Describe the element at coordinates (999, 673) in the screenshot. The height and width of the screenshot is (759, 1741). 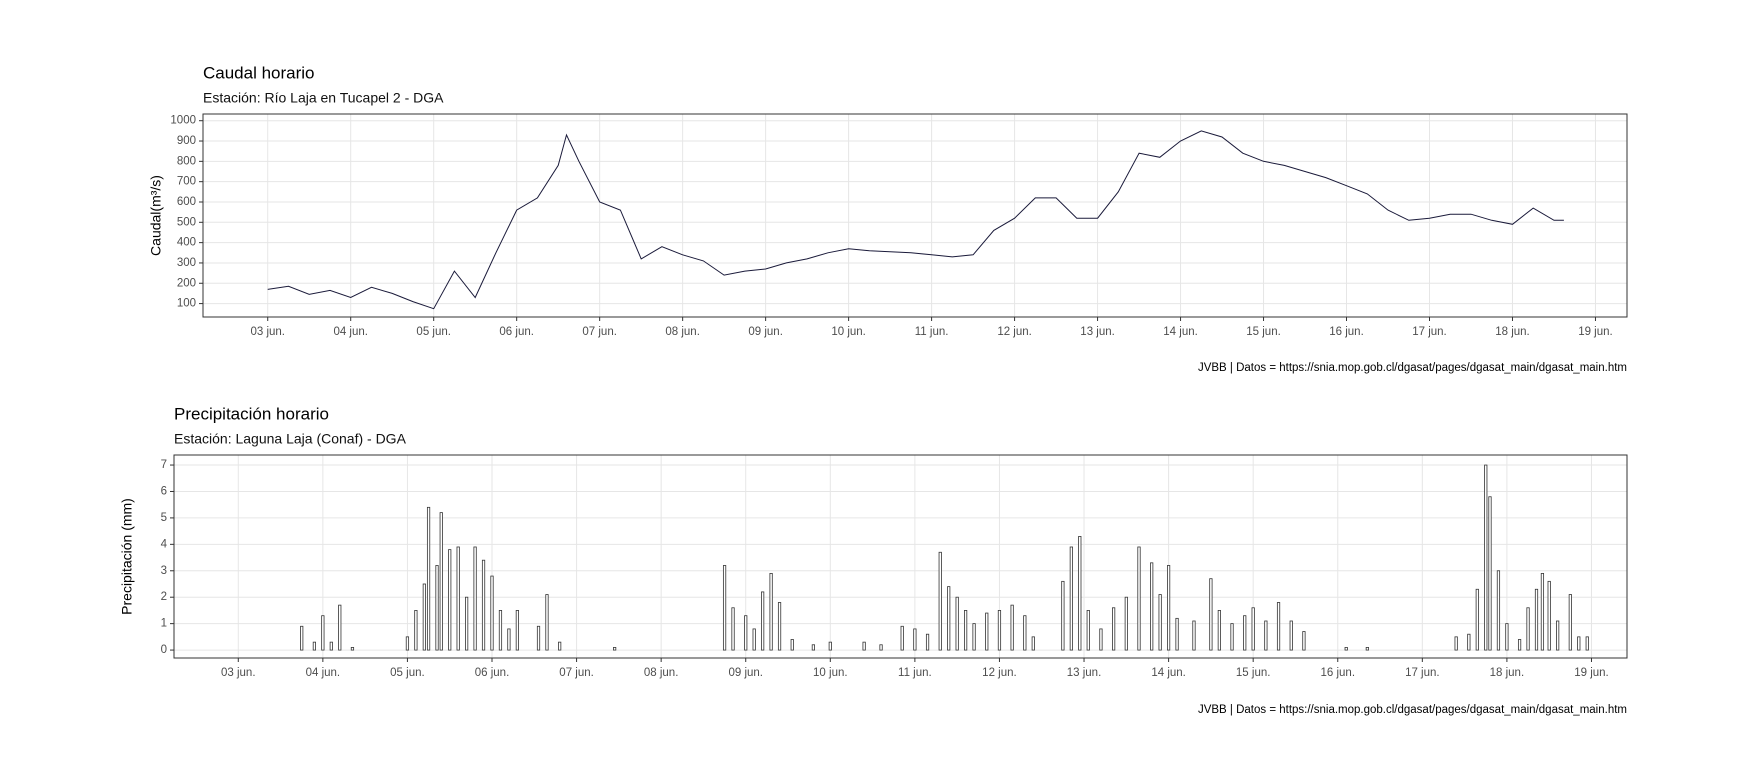
I see `x-tick-label: 12 jun.` at that location.